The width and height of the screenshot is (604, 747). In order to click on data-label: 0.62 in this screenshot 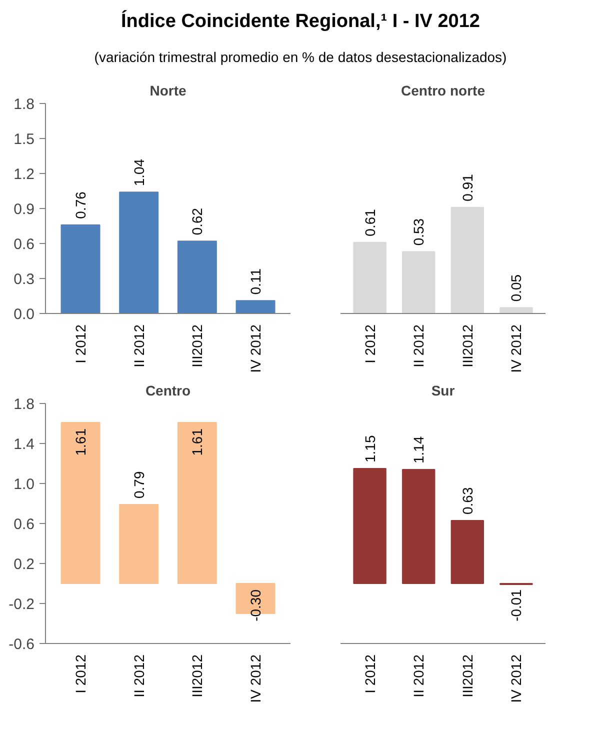, I will do `click(197, 222)`.